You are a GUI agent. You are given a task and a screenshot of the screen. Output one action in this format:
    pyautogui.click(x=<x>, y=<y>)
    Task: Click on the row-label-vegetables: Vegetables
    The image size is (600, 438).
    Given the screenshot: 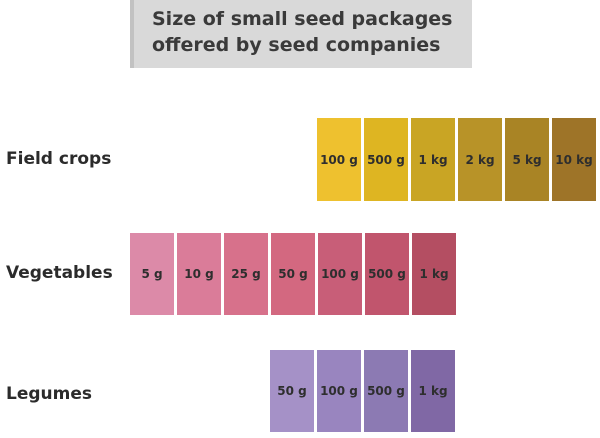 What is the action you would take?
    pyautogui.click(x=59, y=273)
    